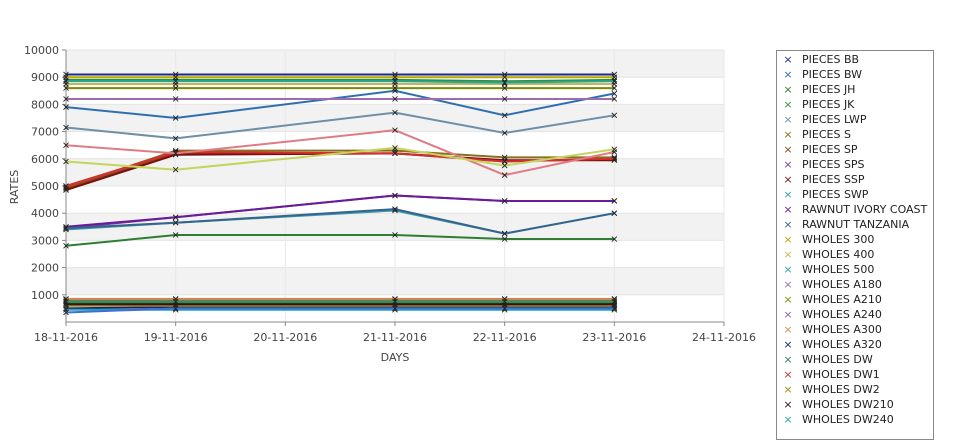  I want to click on legend-label: PIECES SWP, so click(835, 194).